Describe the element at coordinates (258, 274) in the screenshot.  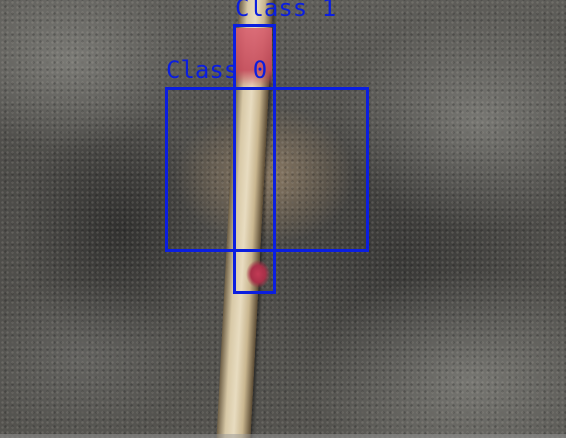
I see `stick-red-mark-bottom` at that location.